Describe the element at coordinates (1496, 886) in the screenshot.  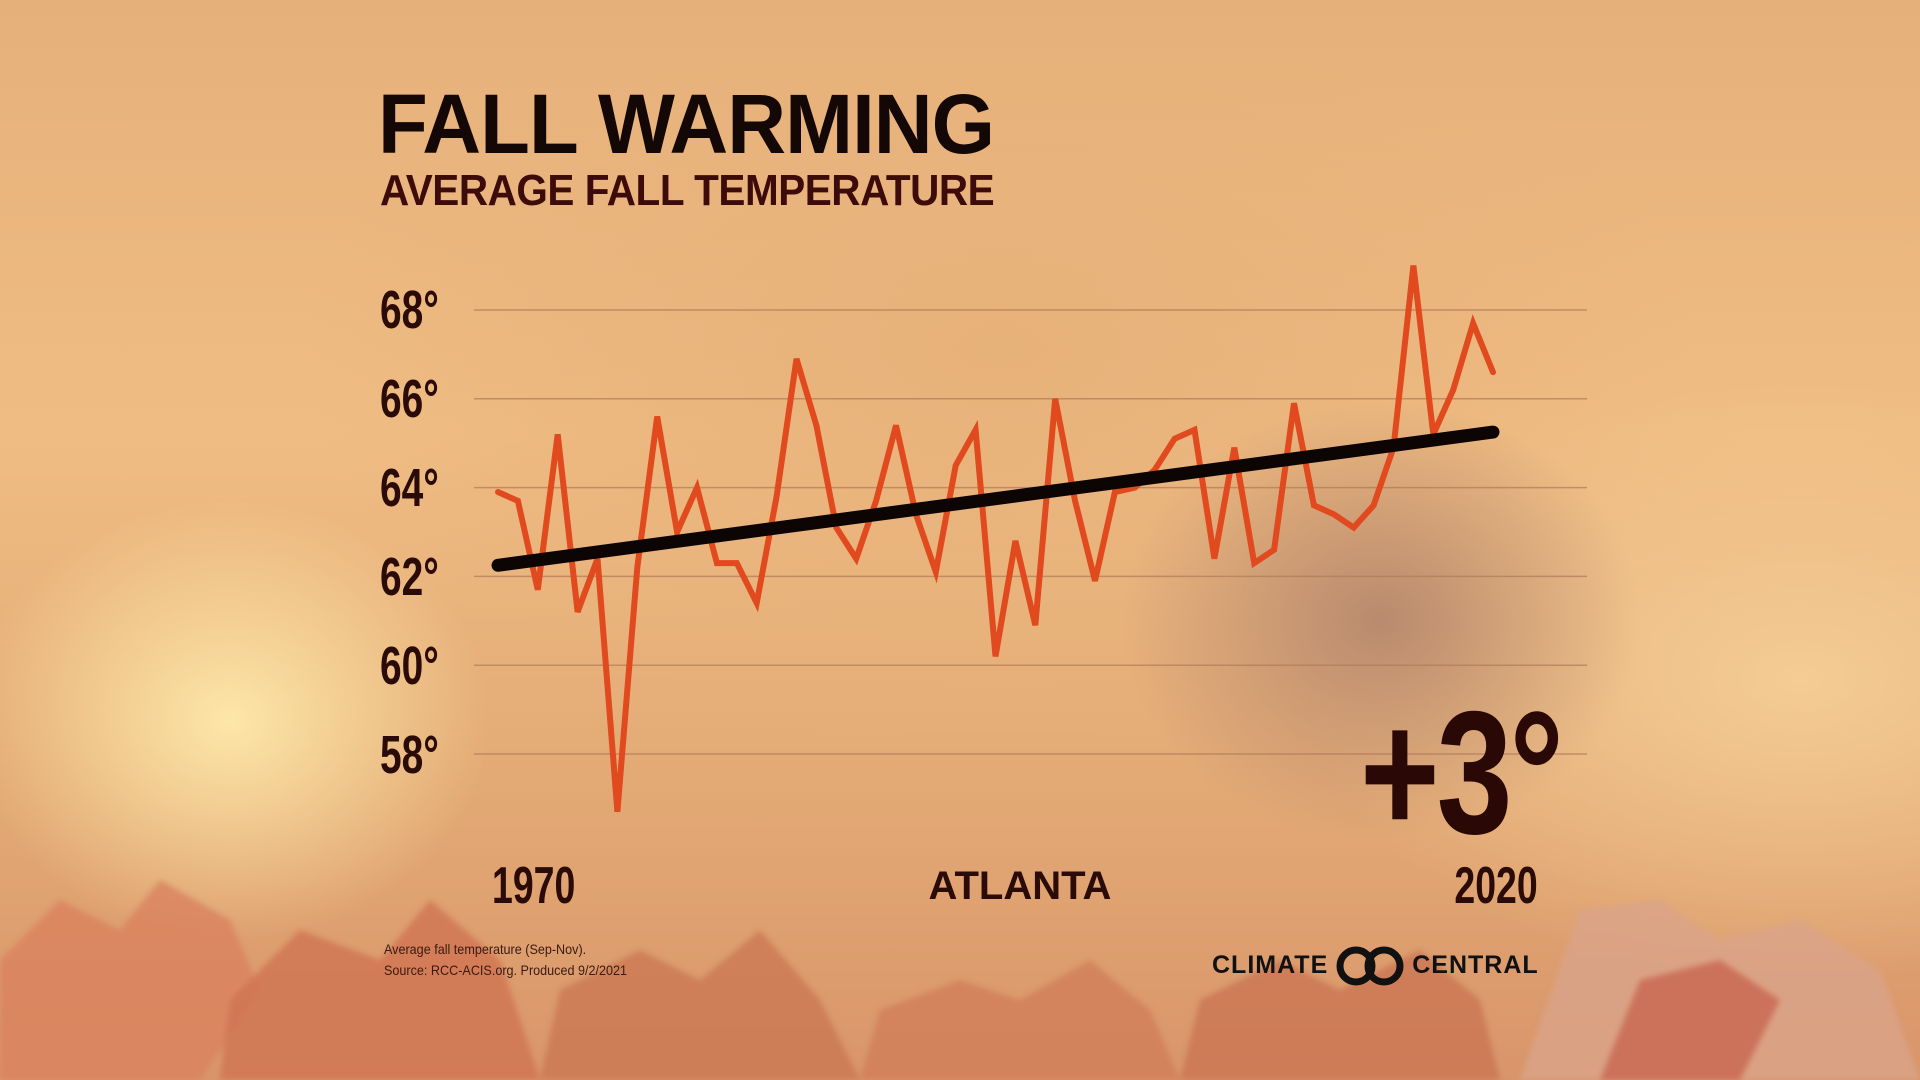
I see `x-tick-label-2020: 2020` at that location.